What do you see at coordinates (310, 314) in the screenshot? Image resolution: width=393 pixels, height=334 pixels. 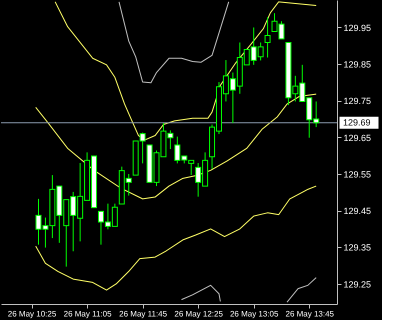 I see `x-tick-label: 26 May 13:45` at bounding box center [310, 314].